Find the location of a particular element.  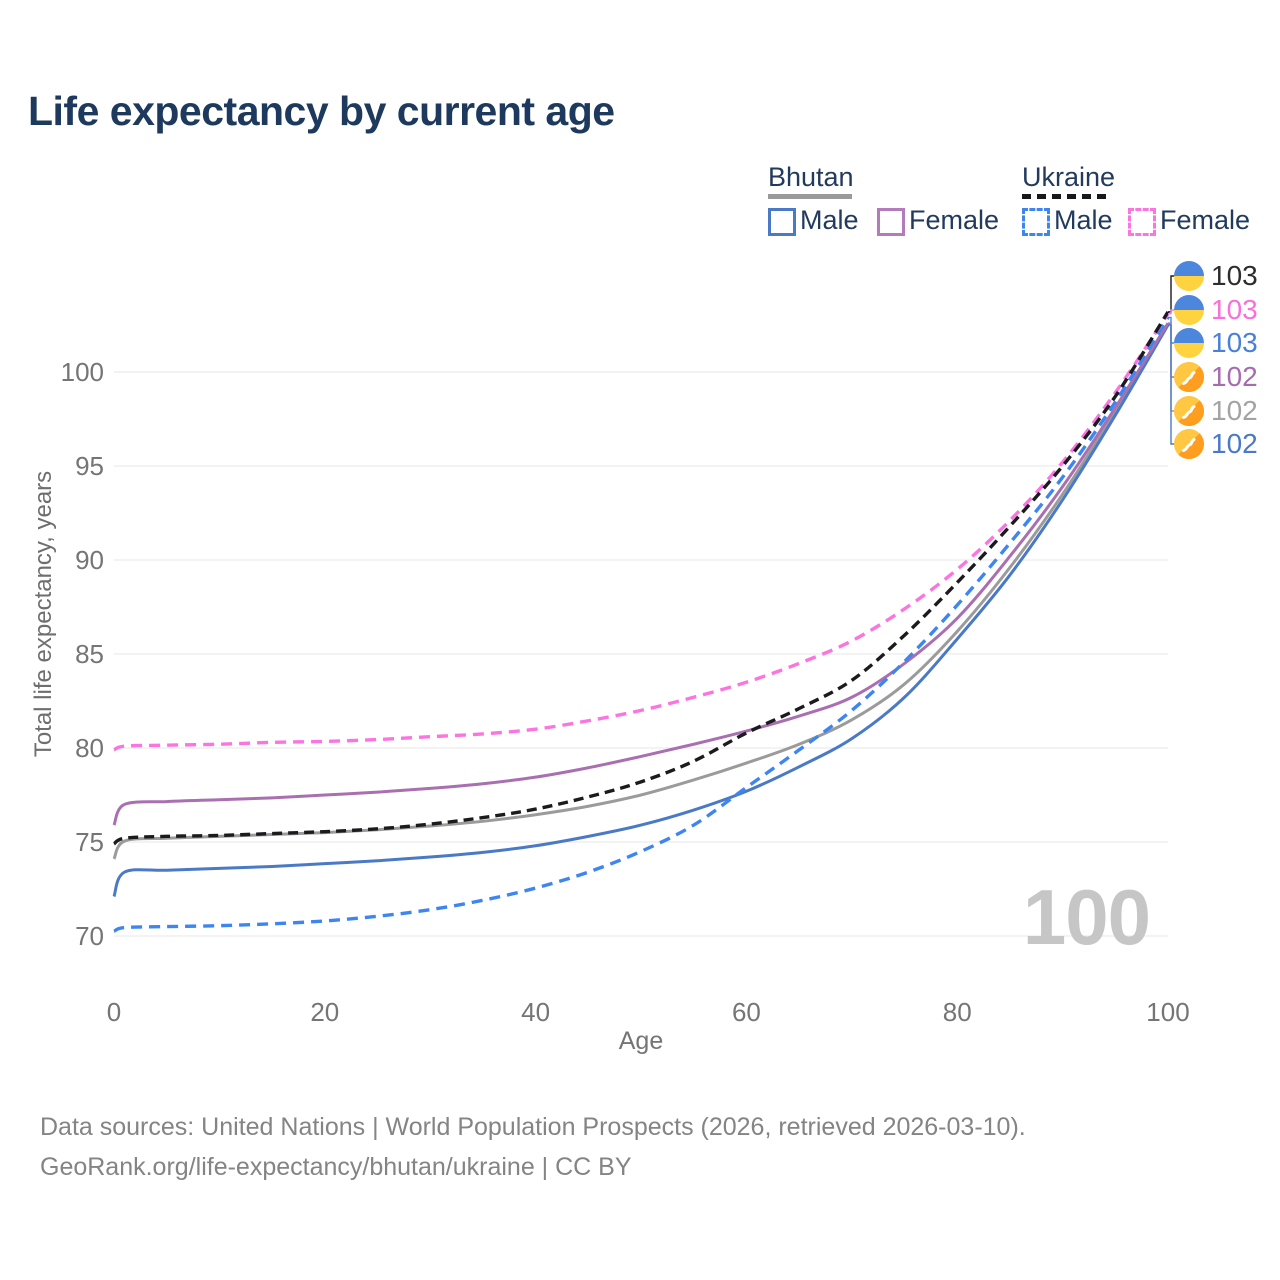

x-tick-label: 20 is located at coordinates (324, 1012).